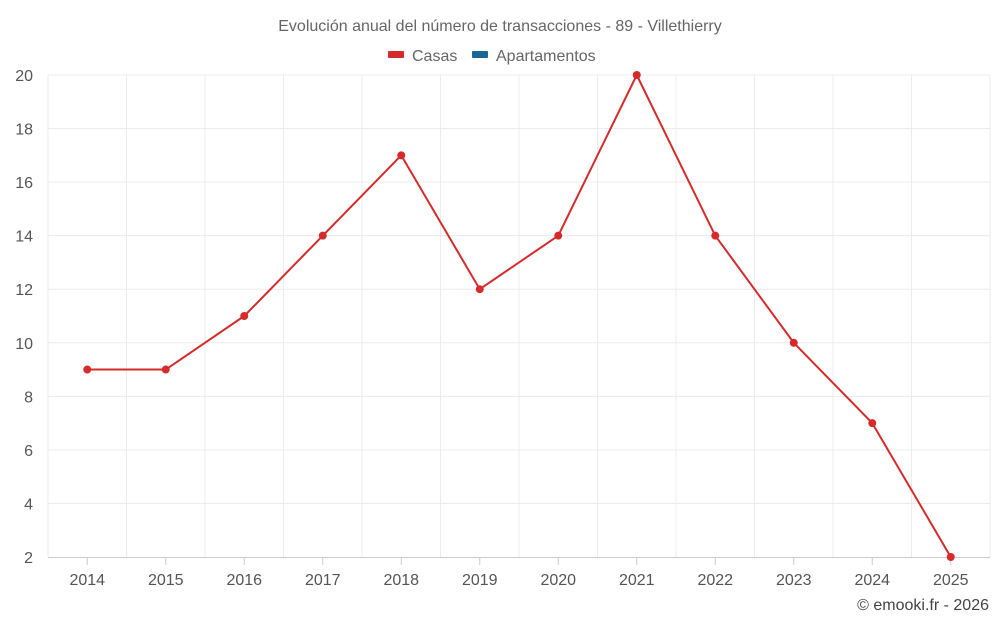 This screenshot has width=1000, height=625. I want to click on y-tick-label: 12, so click(24, 290).